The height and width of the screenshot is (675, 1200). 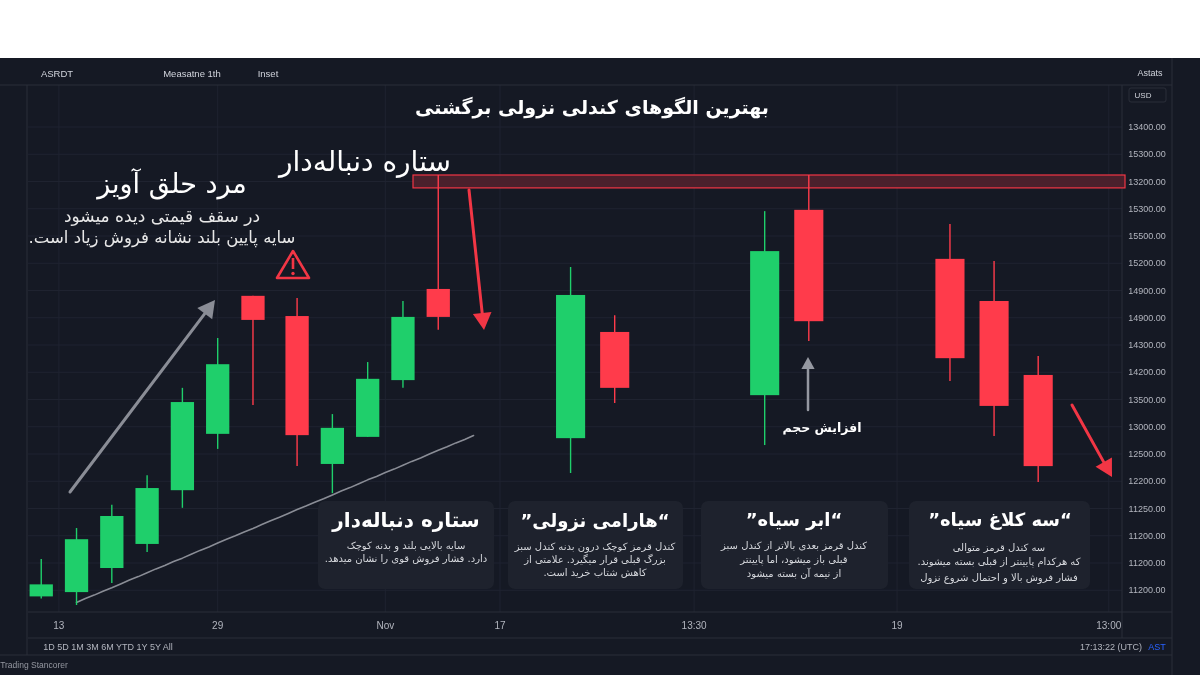 What do you see at coordinates (406, 558) in the screenshot?
I see `annotation: دارد. فشار فروش قوی را نشان میدهد.` at bounding box center [406, 558].